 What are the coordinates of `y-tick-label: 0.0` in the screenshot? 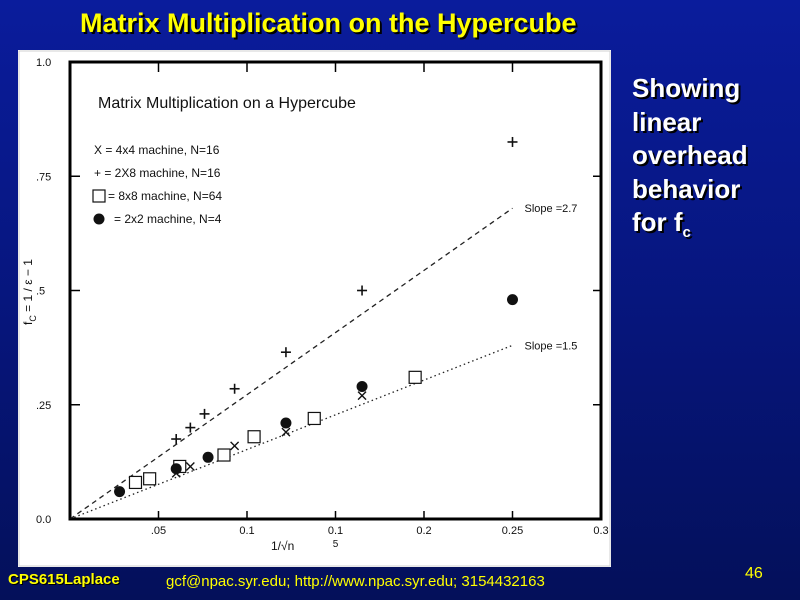 It's located at (43, 520).